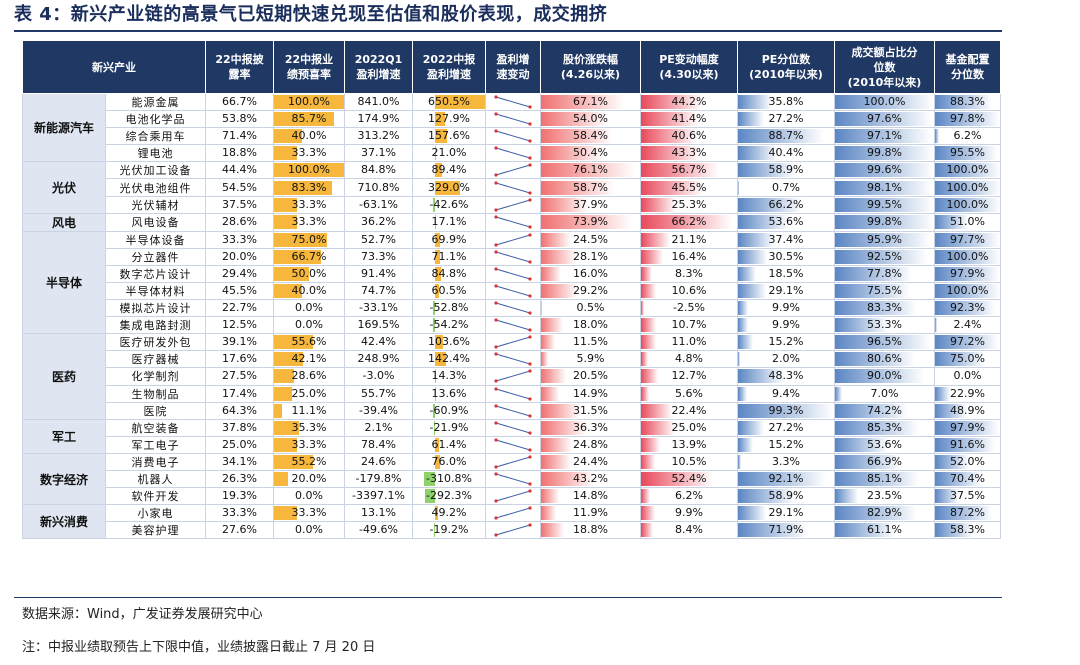 The height and width of the screenshot is (665, 1080). I want to click on cell-value: 61.4%, so click(449, 444).